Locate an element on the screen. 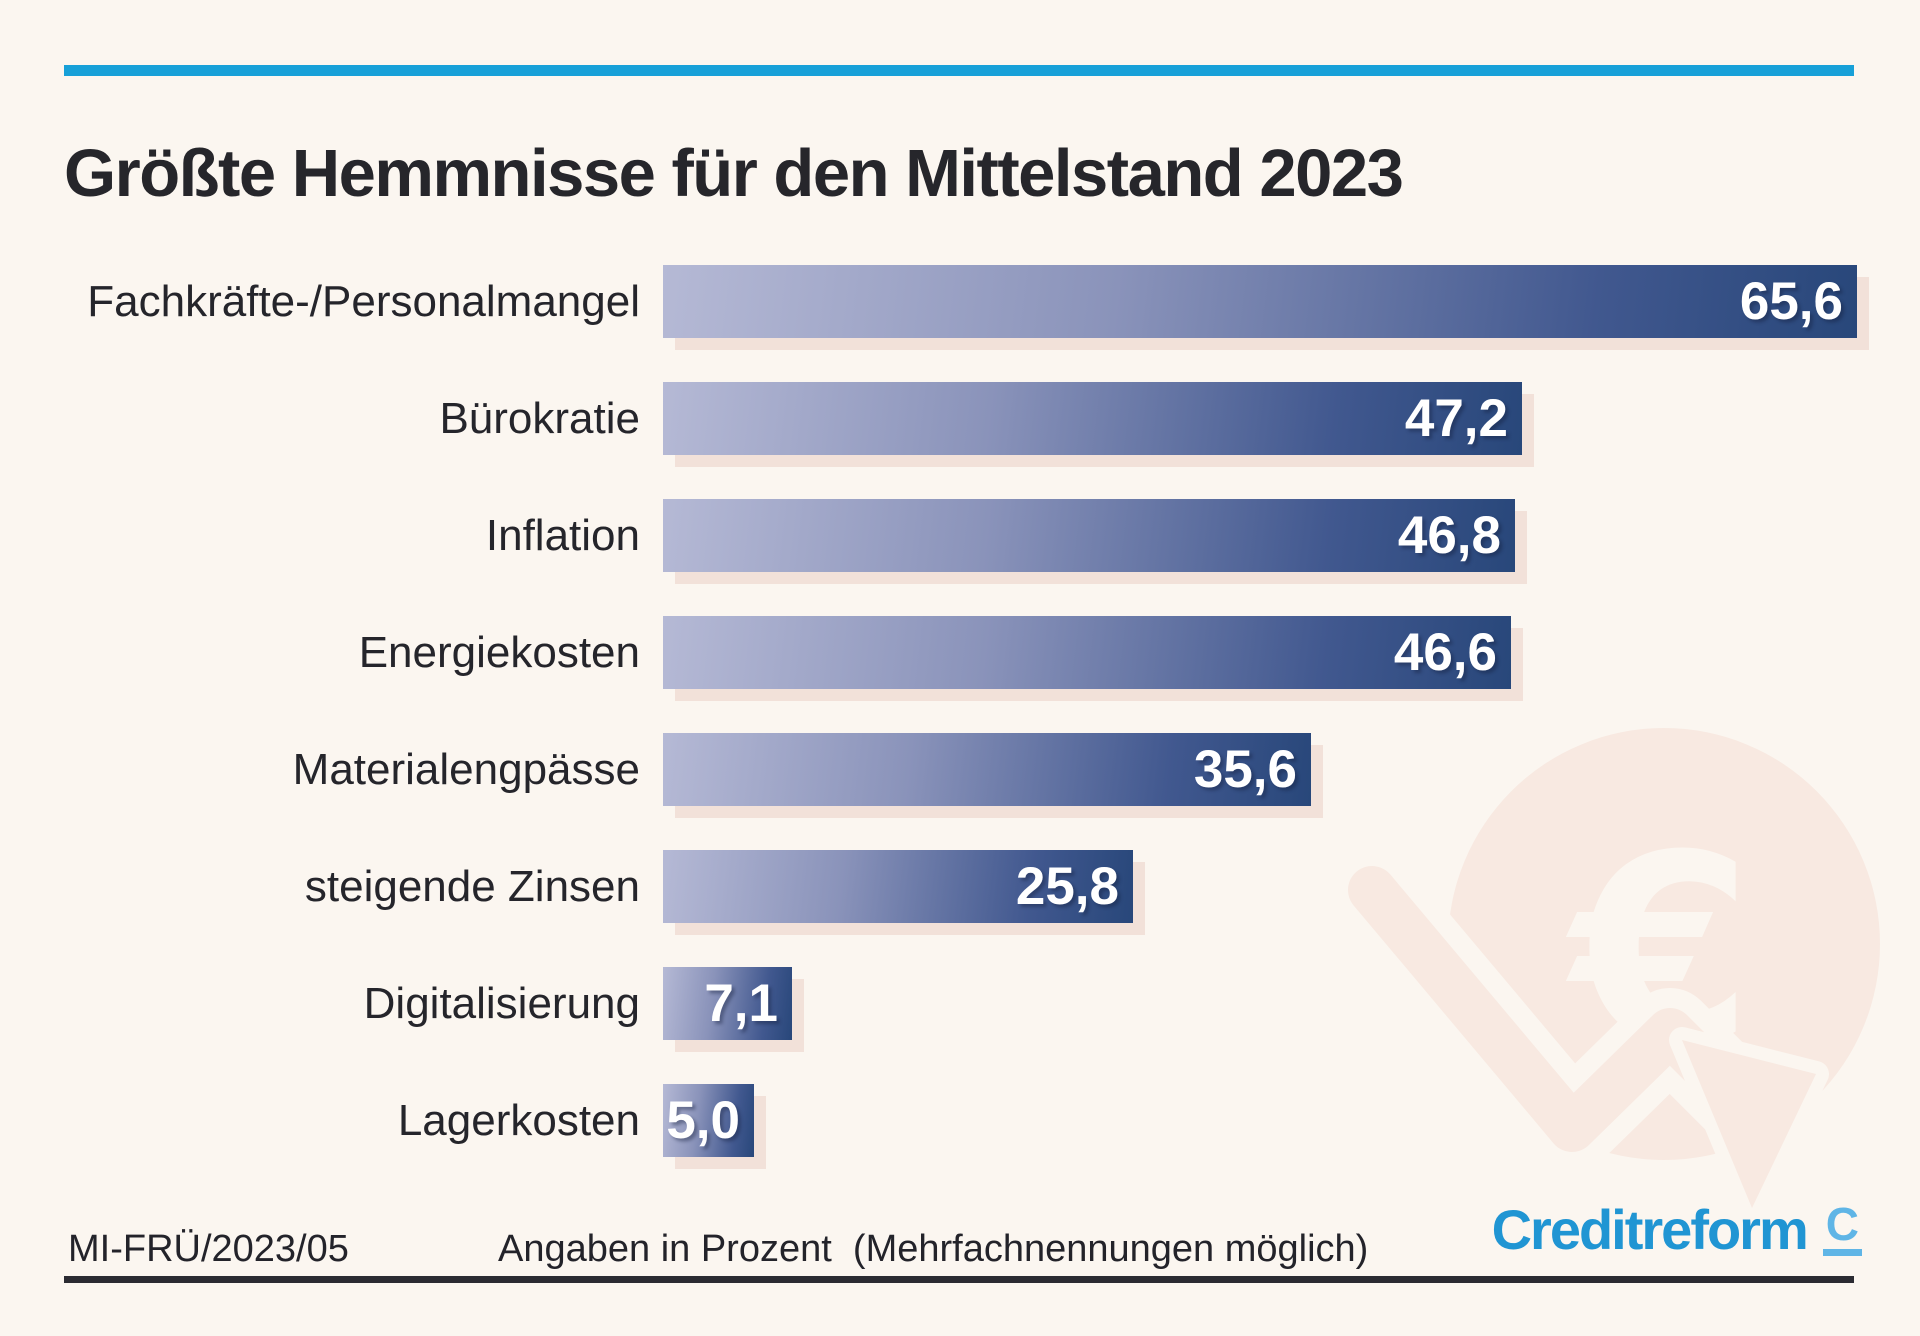  creditreform-logo: Creditreform C is located at coordinates (1676, 1229).